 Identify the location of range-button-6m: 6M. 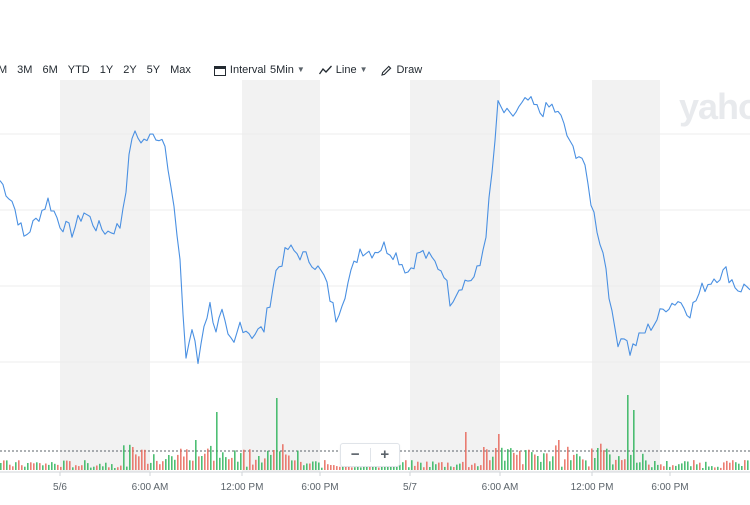
(50, 70).